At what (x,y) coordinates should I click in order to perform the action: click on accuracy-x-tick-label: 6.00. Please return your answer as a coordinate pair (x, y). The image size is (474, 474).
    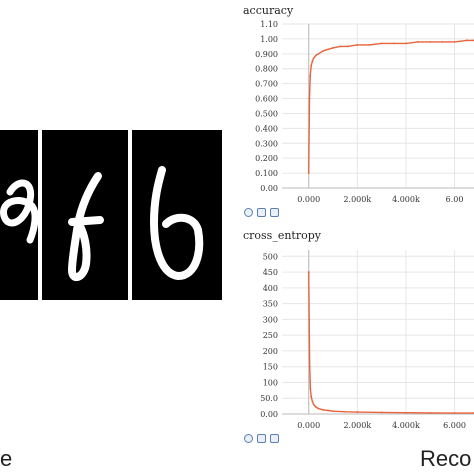
    Looking at the image, I should click on (455, 199).